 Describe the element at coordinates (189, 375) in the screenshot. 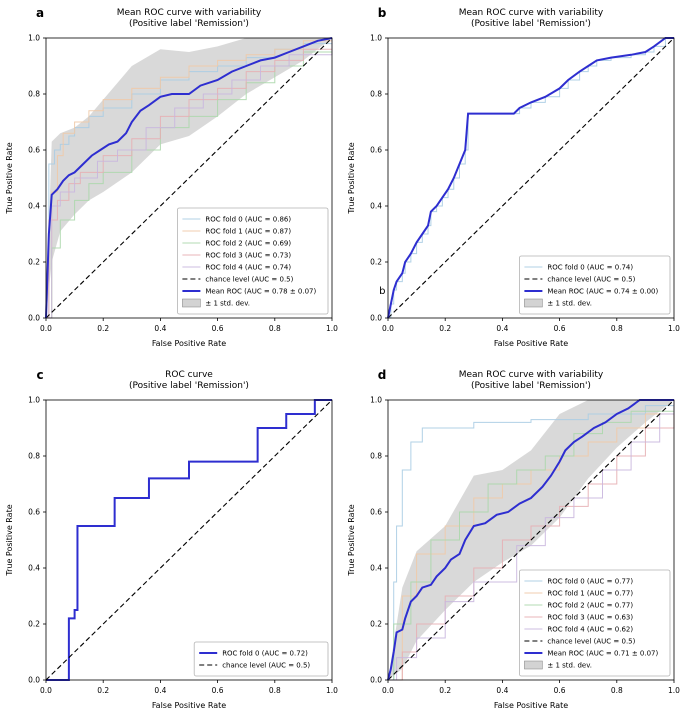

I see `plot-title: ROC curve` at that location.